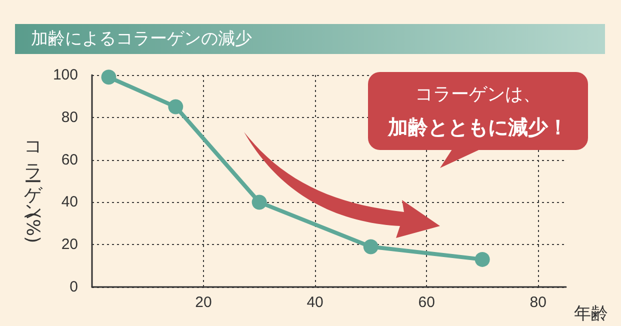  Describe the element at coordinates (69, 159) in the screenshot. I see `y-tick-label: 60` at that location.